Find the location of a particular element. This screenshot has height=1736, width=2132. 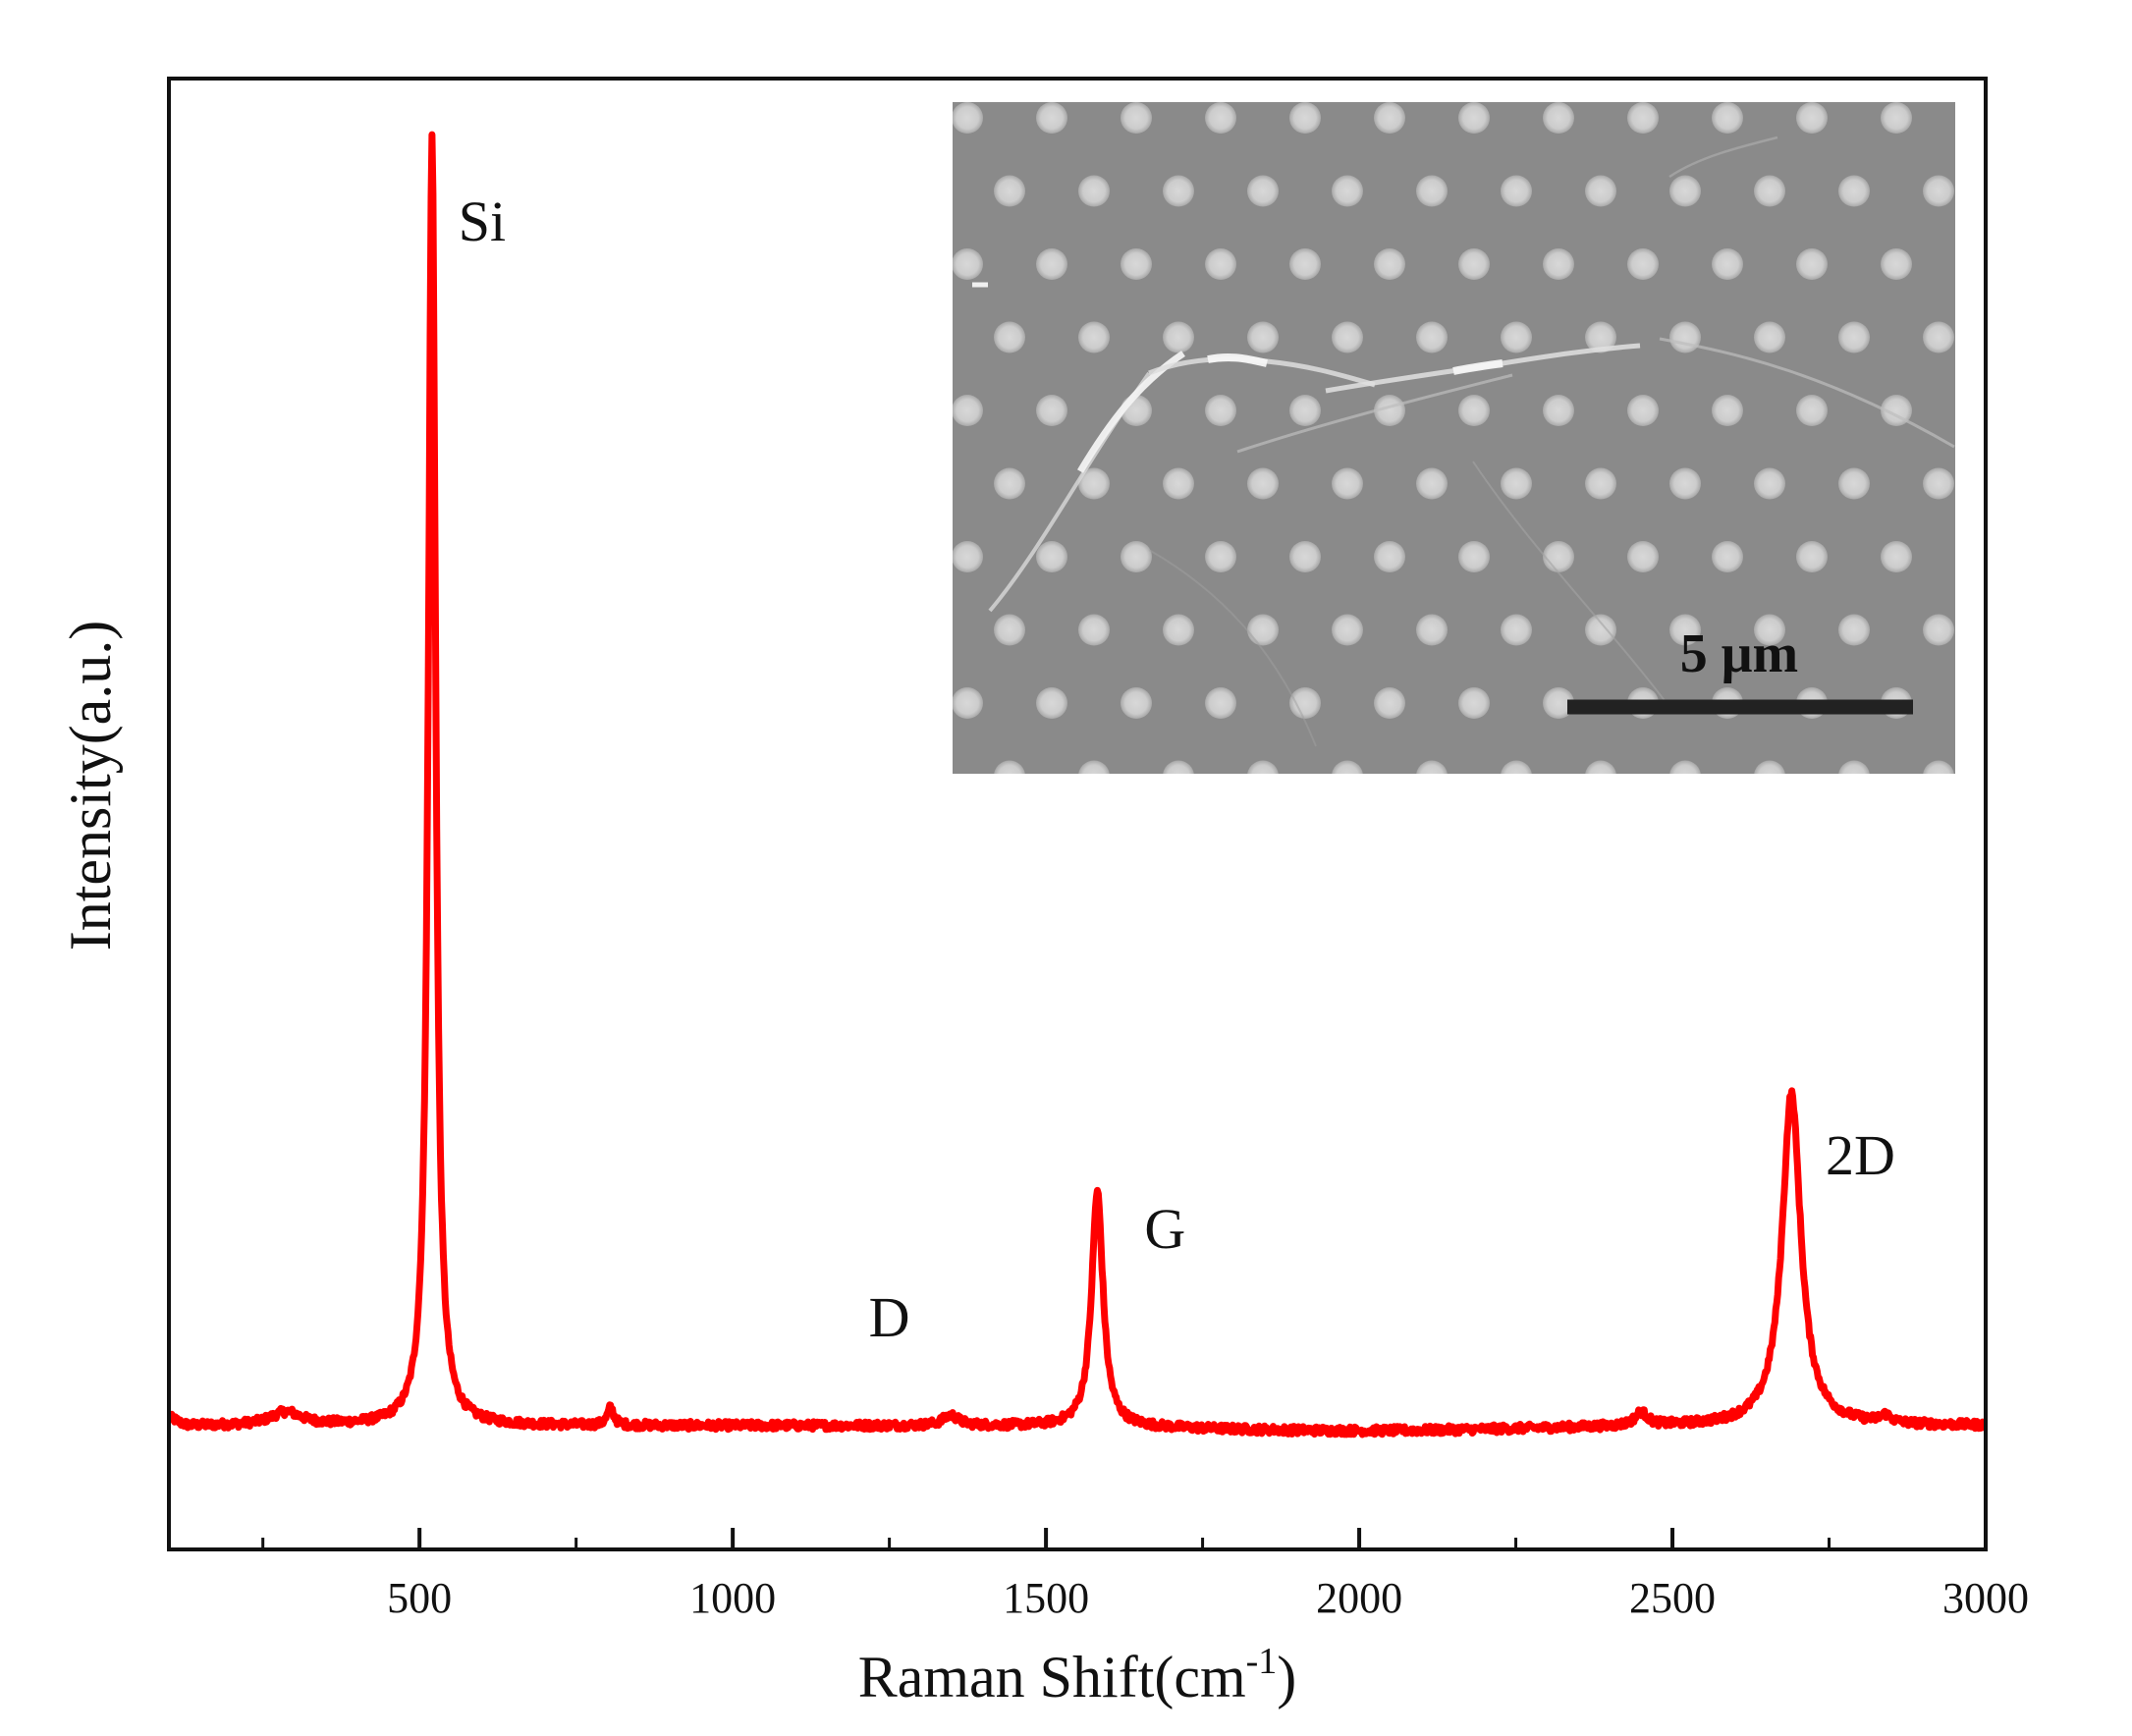

x-axis-title-superscript: -1 is located at coordinates (1262, 1661).